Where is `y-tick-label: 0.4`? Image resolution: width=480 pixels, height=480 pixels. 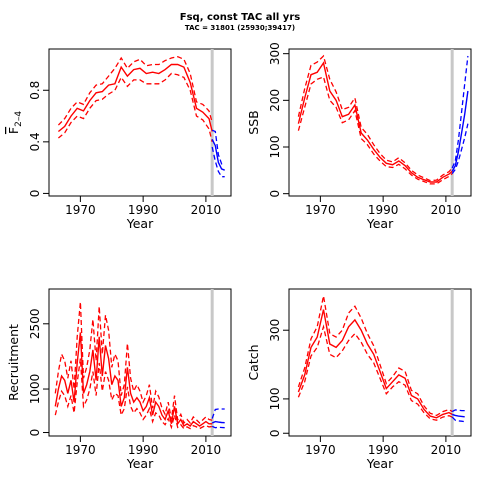 y-tick-label: 0.4 is located at coordinates (35, 141).